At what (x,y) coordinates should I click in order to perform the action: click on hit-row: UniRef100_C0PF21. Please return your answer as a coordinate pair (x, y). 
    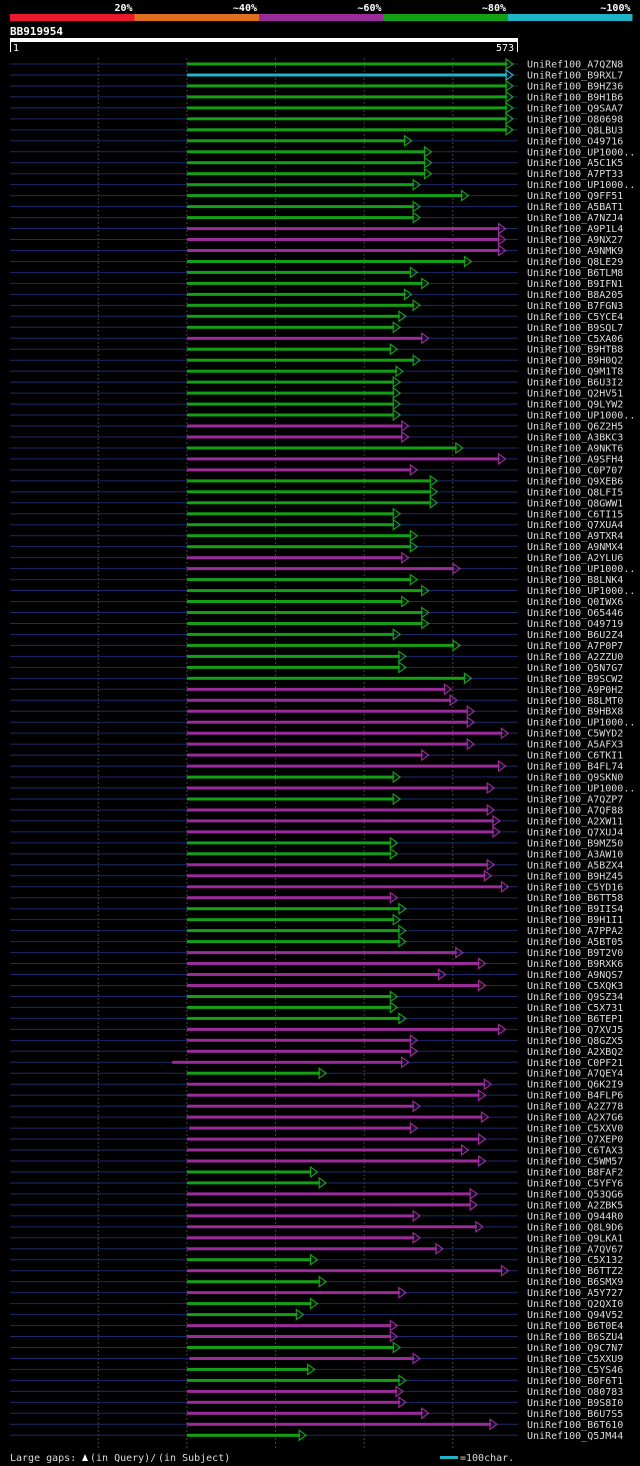
    Looking at the image, I should click on (316, 1062).